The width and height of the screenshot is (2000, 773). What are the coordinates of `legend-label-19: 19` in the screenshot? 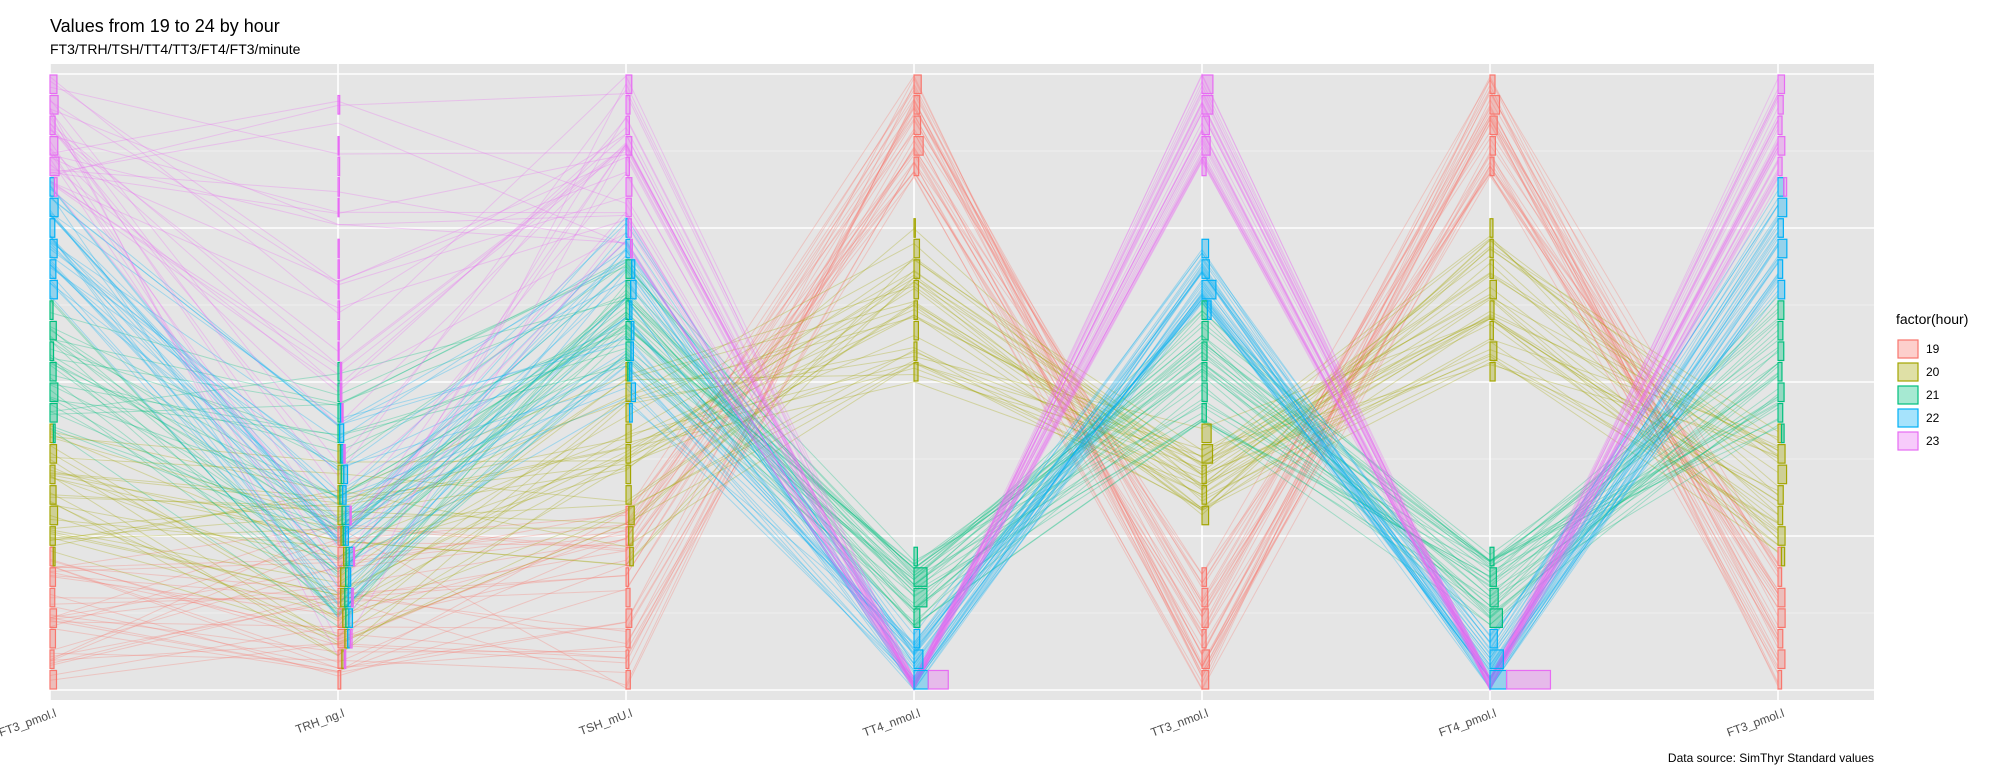 It's located at (1933, 349).